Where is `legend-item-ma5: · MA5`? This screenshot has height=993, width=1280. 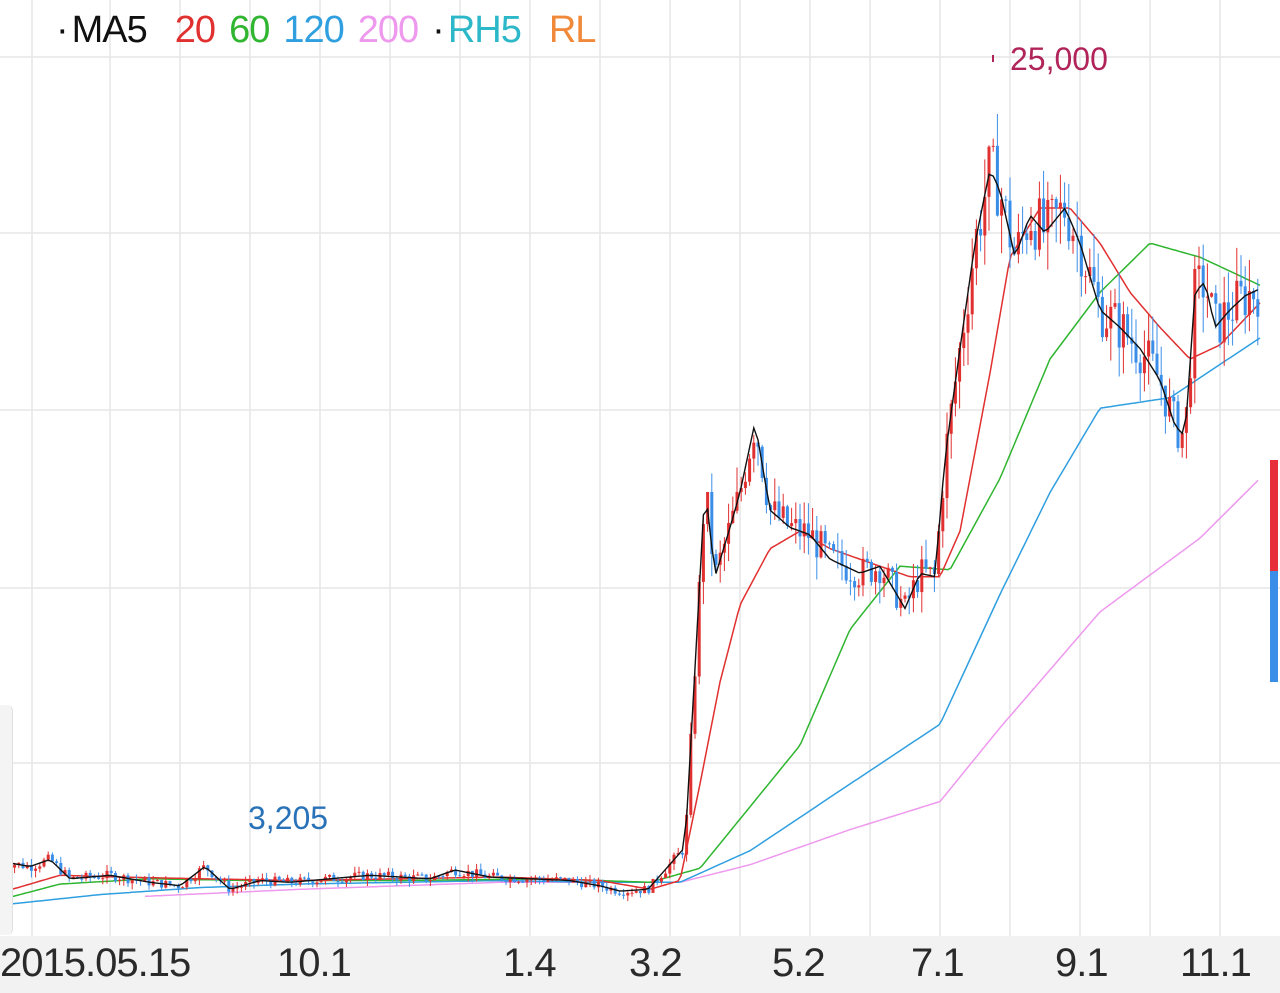 legend-item-ma5: · MA5 is located at coordinates (108, 30).